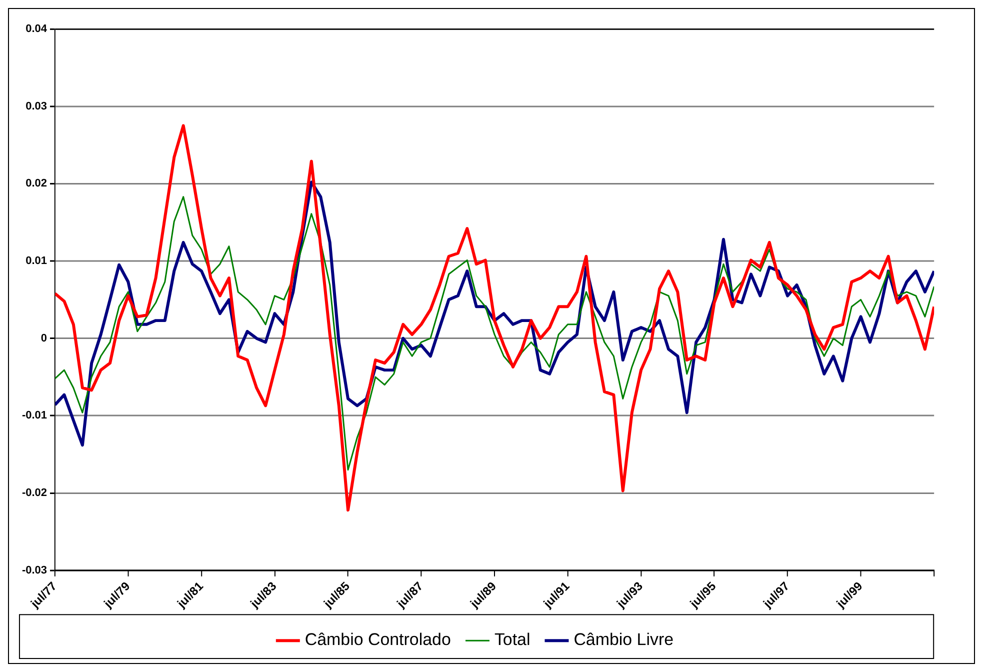 The height and width of the screenshot is (672, 983). Describe the element at coordinates (34, 570) in the screenshot. I see `y-tick-label: -0.03` at that location.